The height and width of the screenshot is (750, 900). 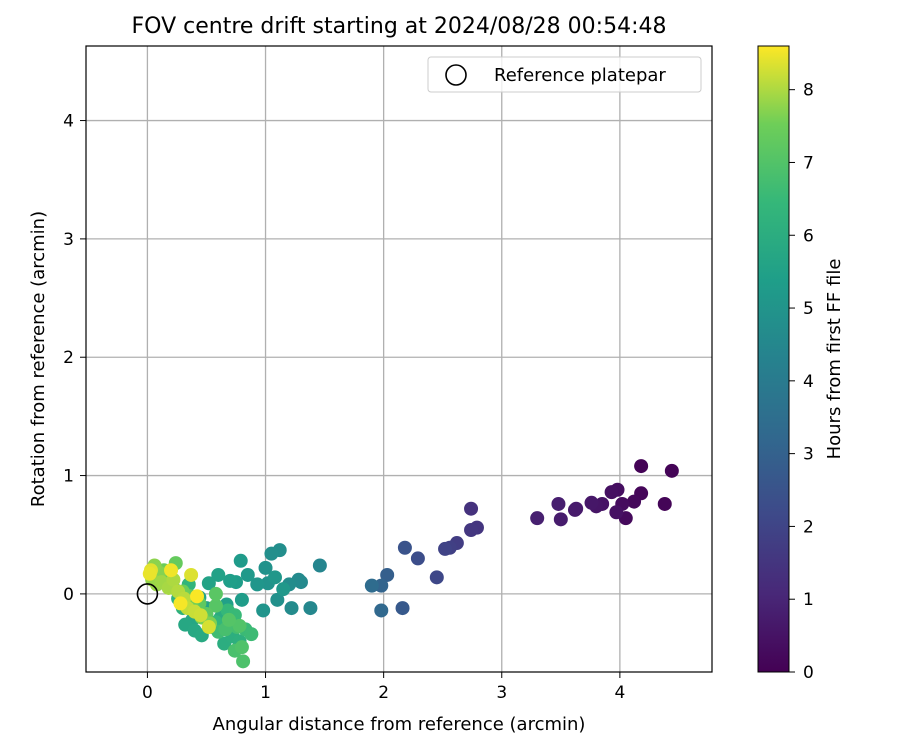 I want to click on colorbar-tick-label: 0, so click(x=808, y=673).